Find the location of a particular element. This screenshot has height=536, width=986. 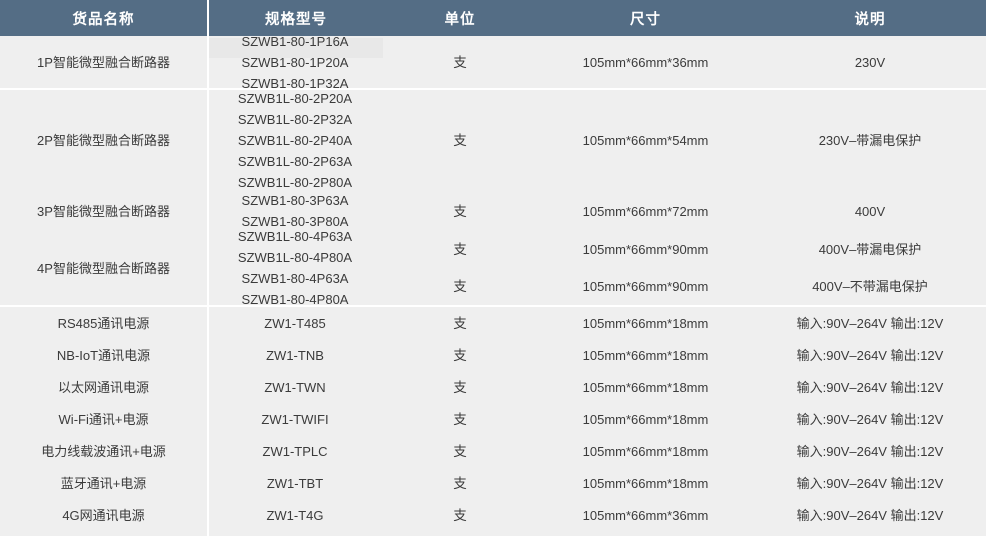

model-code: SZWB1-80-1P20A is located at coordinates (295, 62).